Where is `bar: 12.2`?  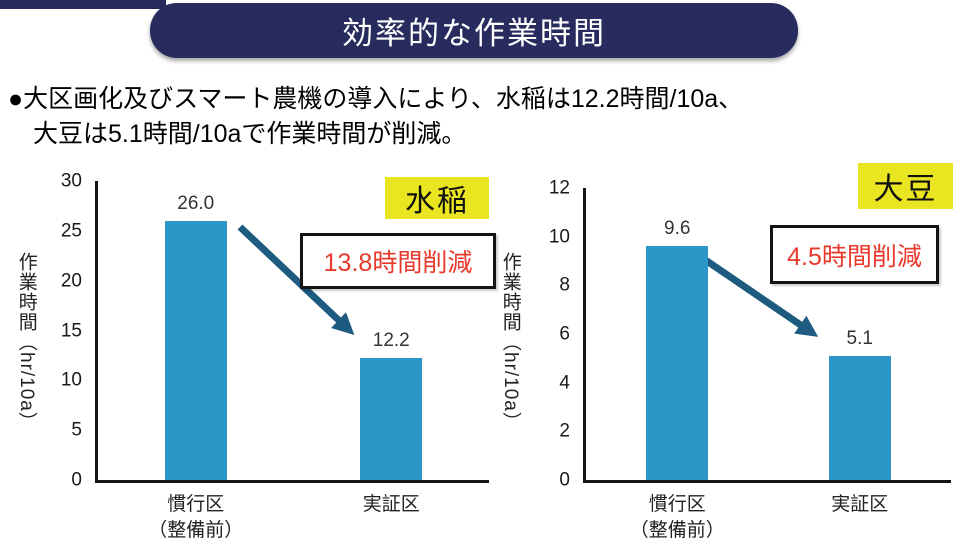 bar: 12.2 is located at coordinates (391, 405).